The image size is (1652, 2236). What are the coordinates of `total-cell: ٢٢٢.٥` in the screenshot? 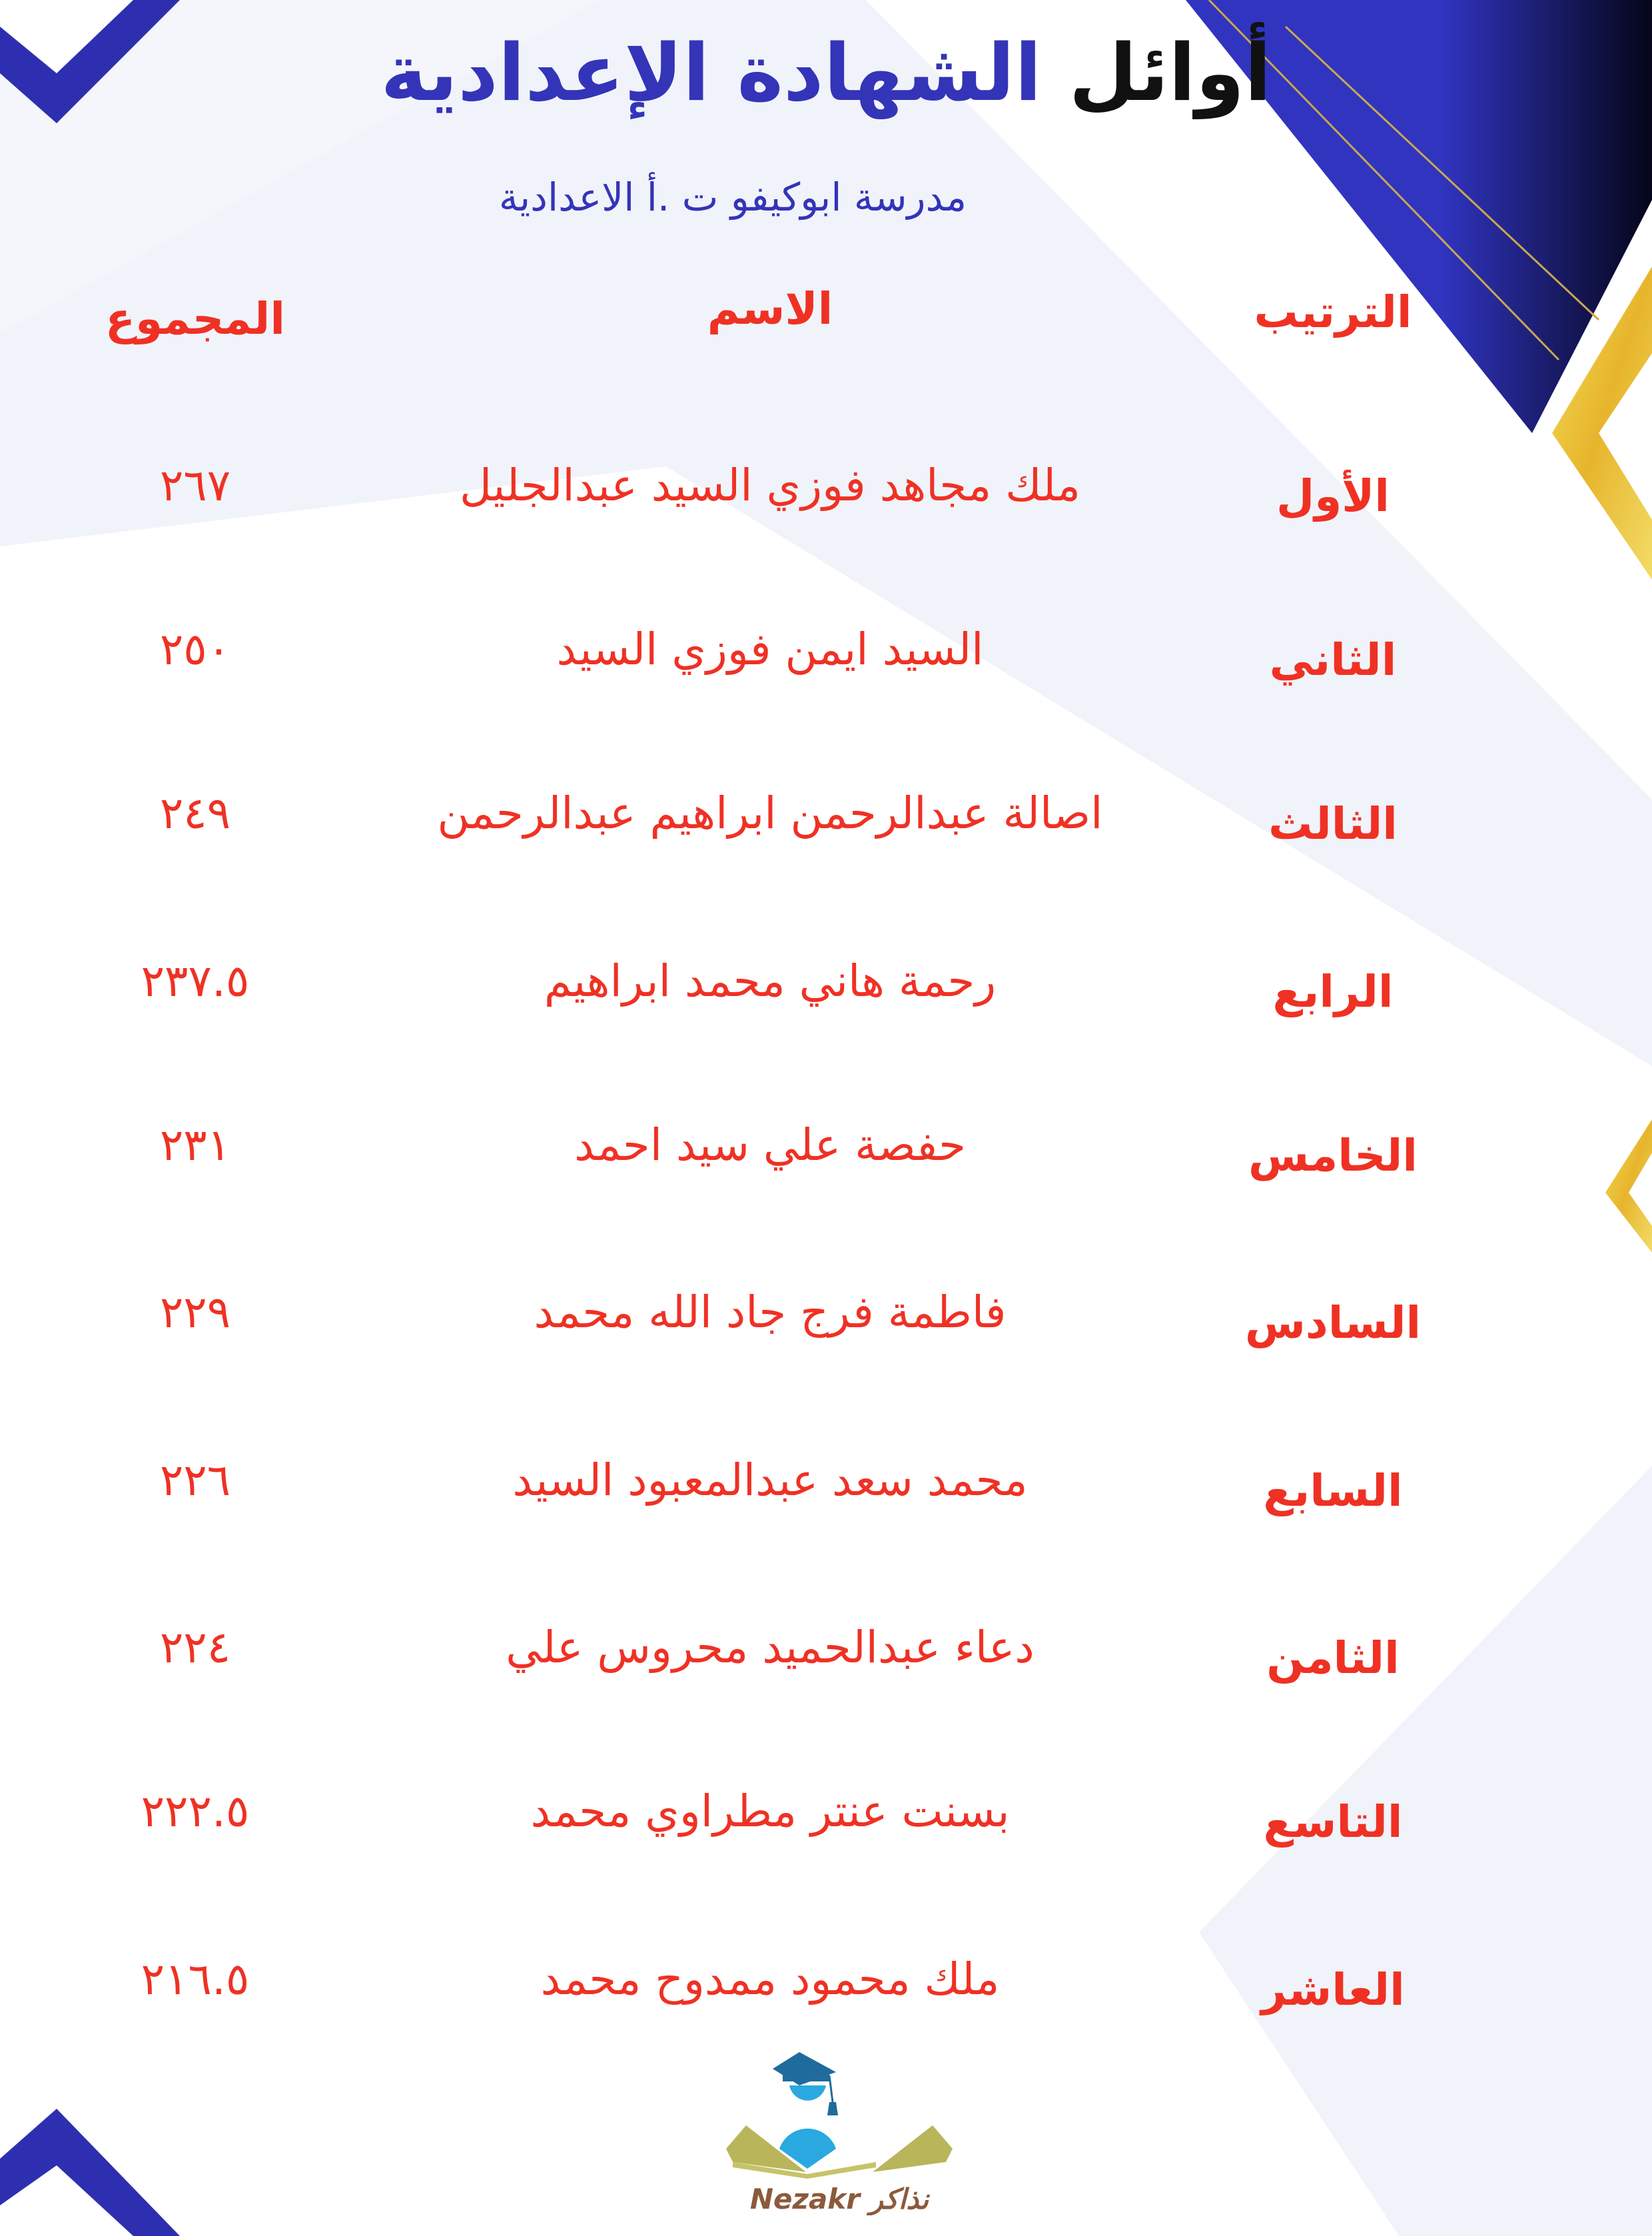 It's located at (195, 1811).